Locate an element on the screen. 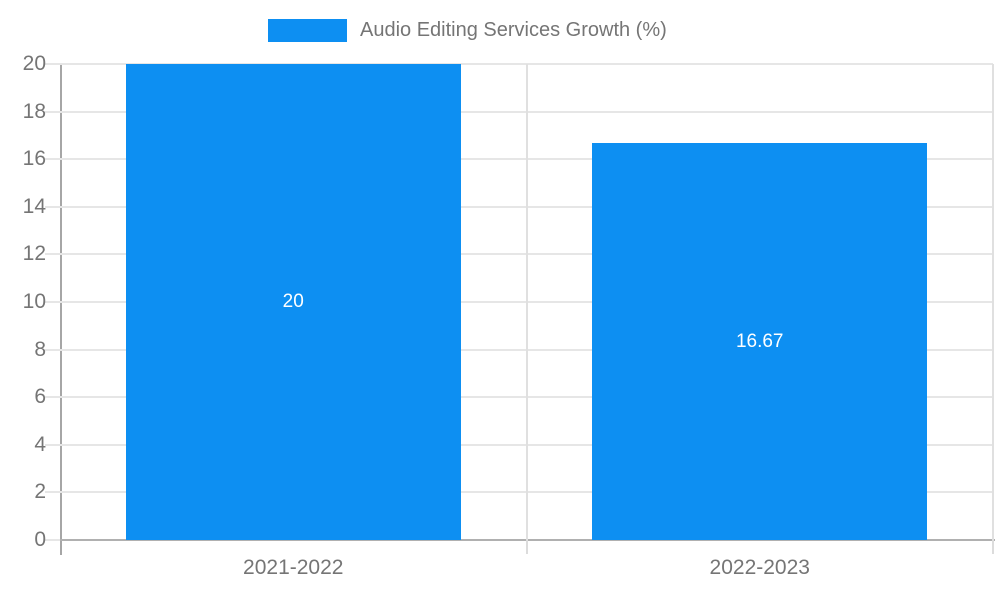 The width and height of the screenshot is (1000, 600). y-axis-tick-label: 14 is located at coordinates (34, 206).